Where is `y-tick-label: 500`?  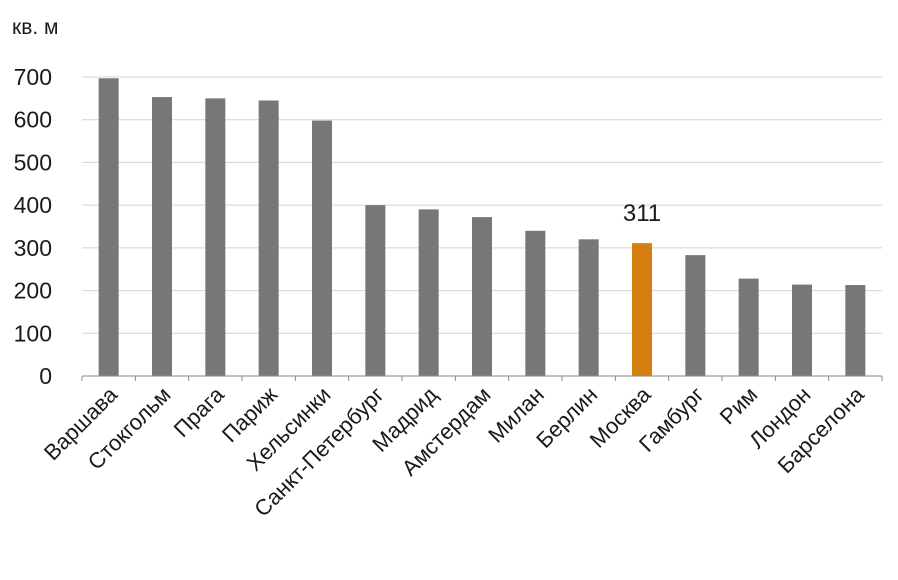 y-tick-label: 500 is located at coordinates (33, 162).